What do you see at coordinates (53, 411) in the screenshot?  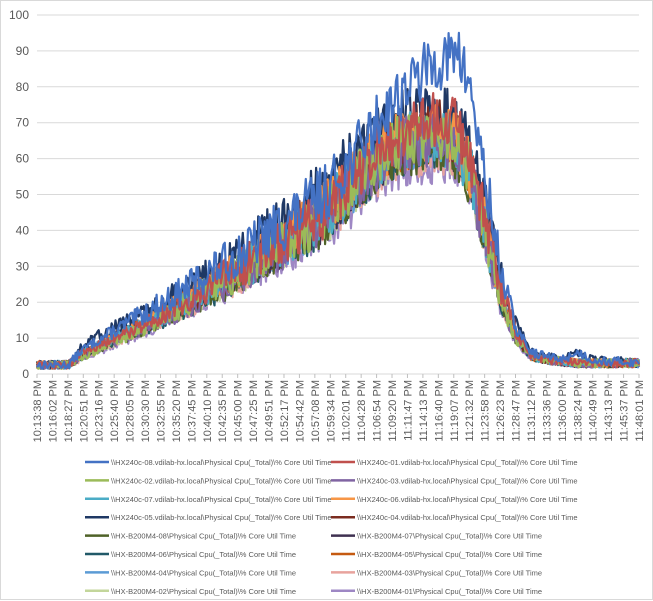 I see `x-tick-label: 10:16:02 PM` at bounding box center [53, 411].